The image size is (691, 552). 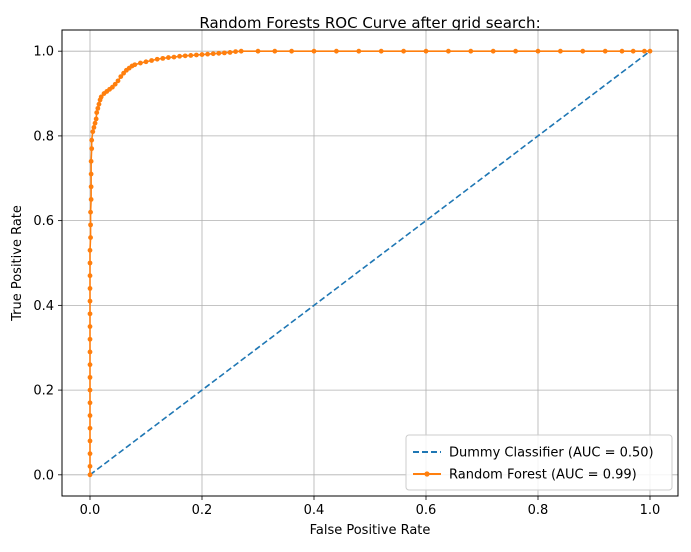 I want to click on x-axis-label: False Positive Rate, so click(x=370, y=530).